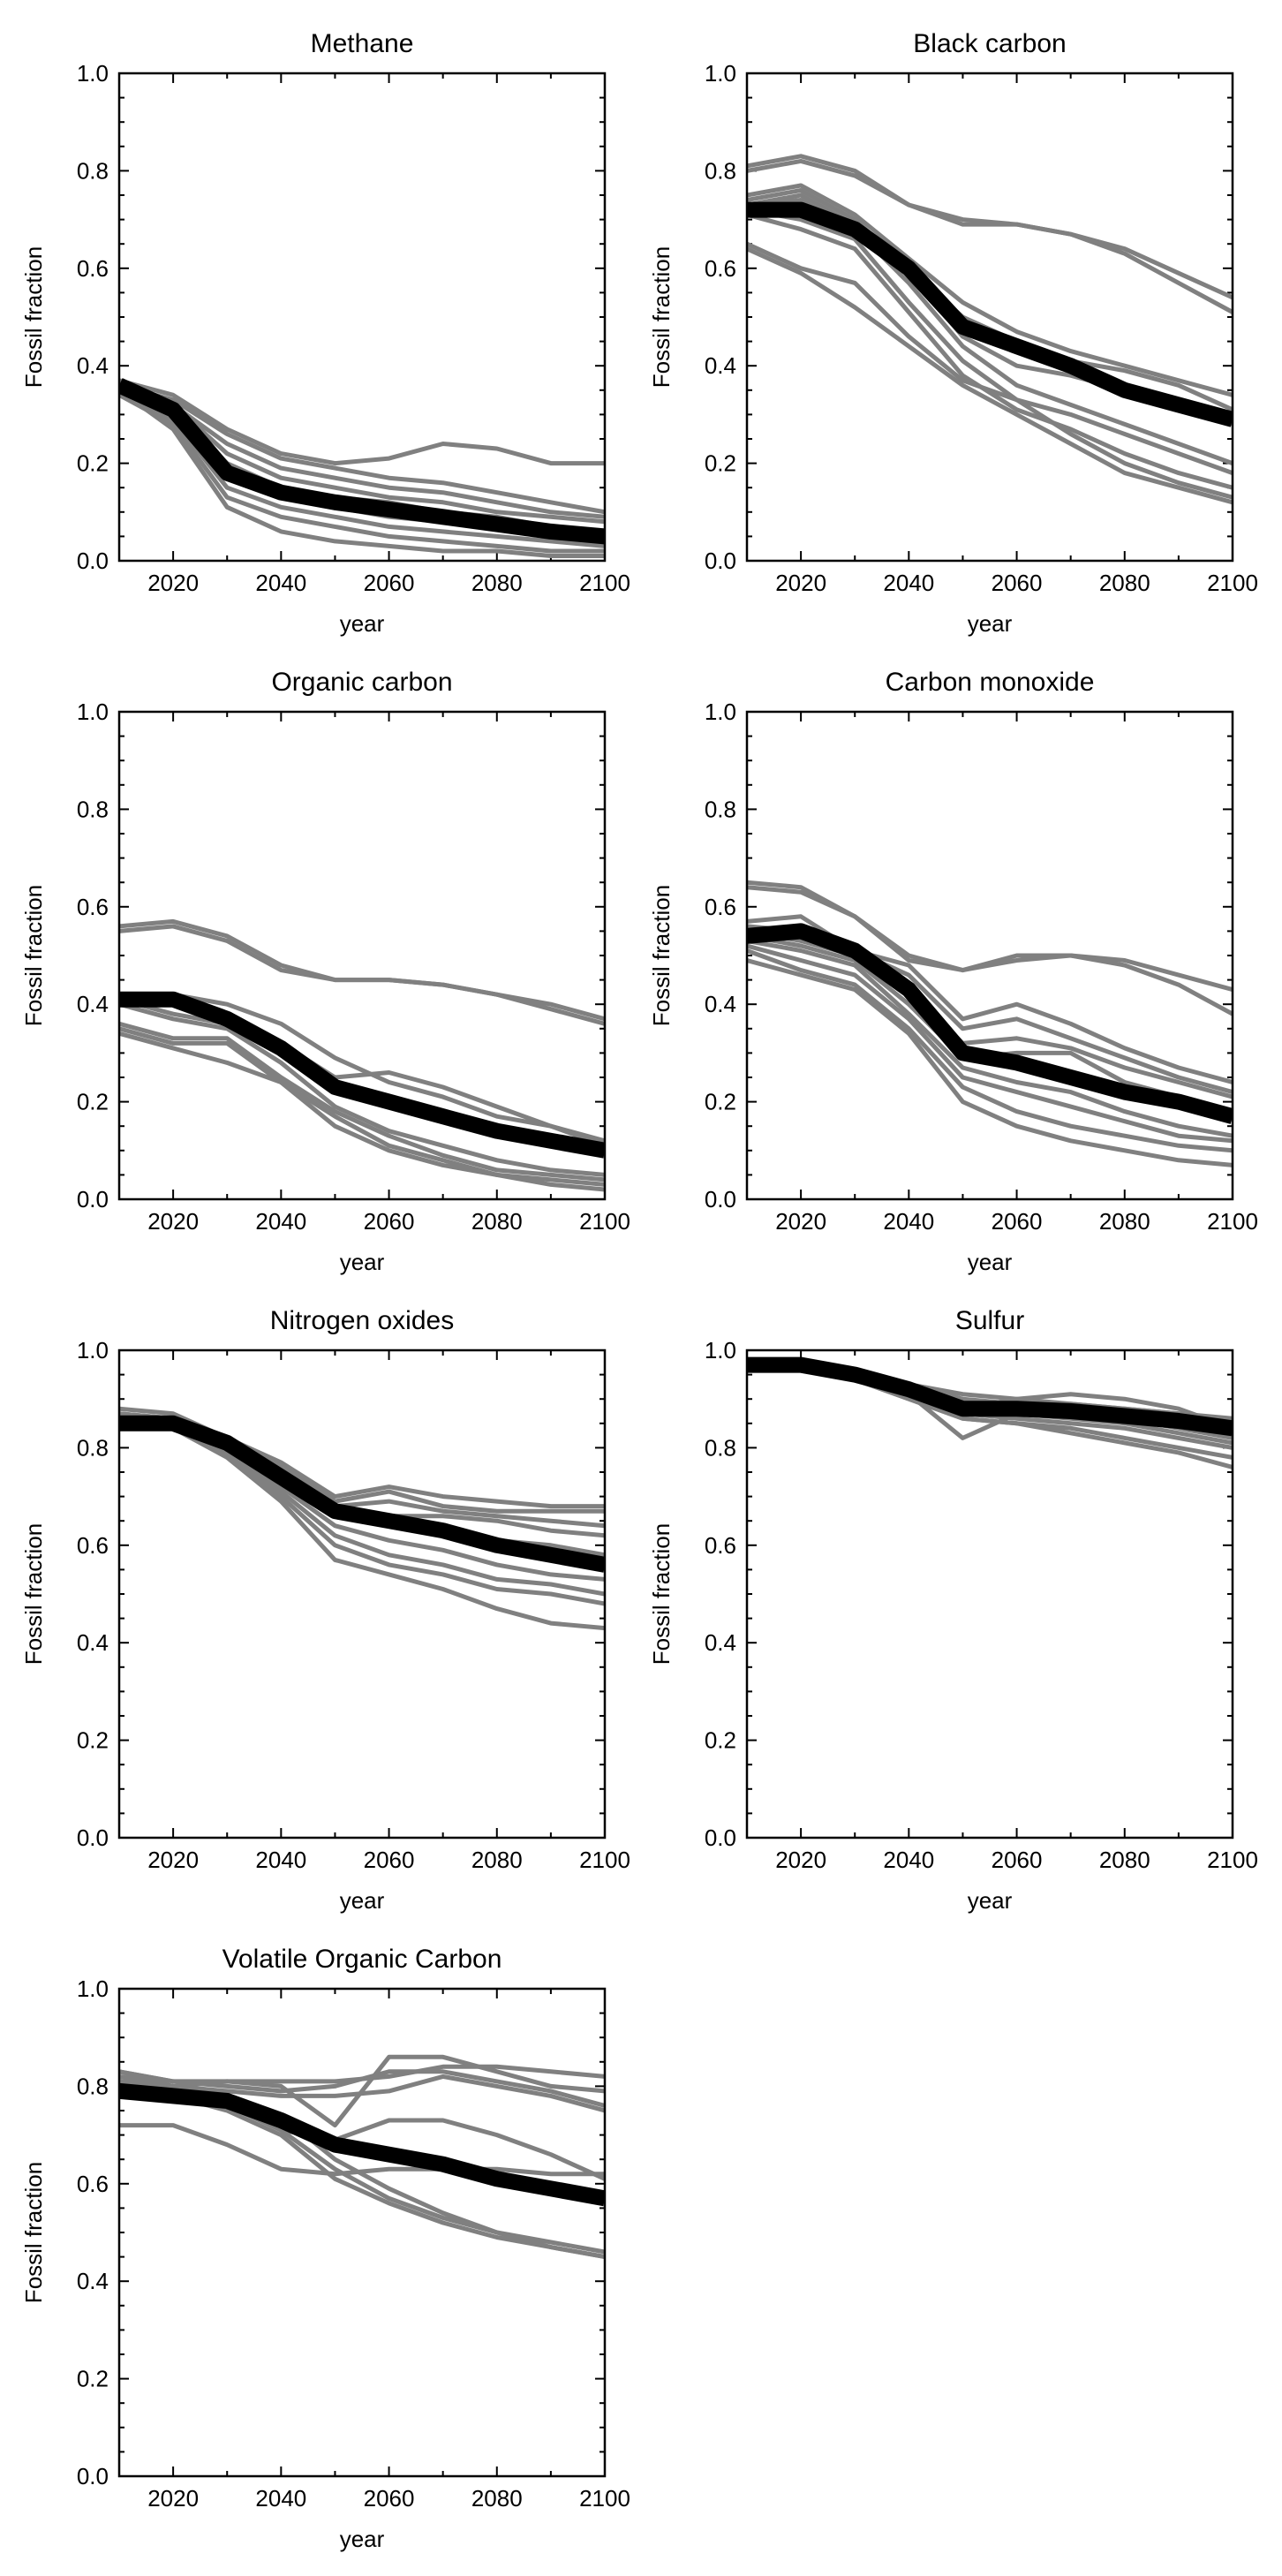 Image resolution: width=1282 pixels, height=2576 pixels. Describe the element at coordinates (93, 1740) in the screenshot. I see `chart-nitrogen-oxides-ytick-label: 0.2` at that location.